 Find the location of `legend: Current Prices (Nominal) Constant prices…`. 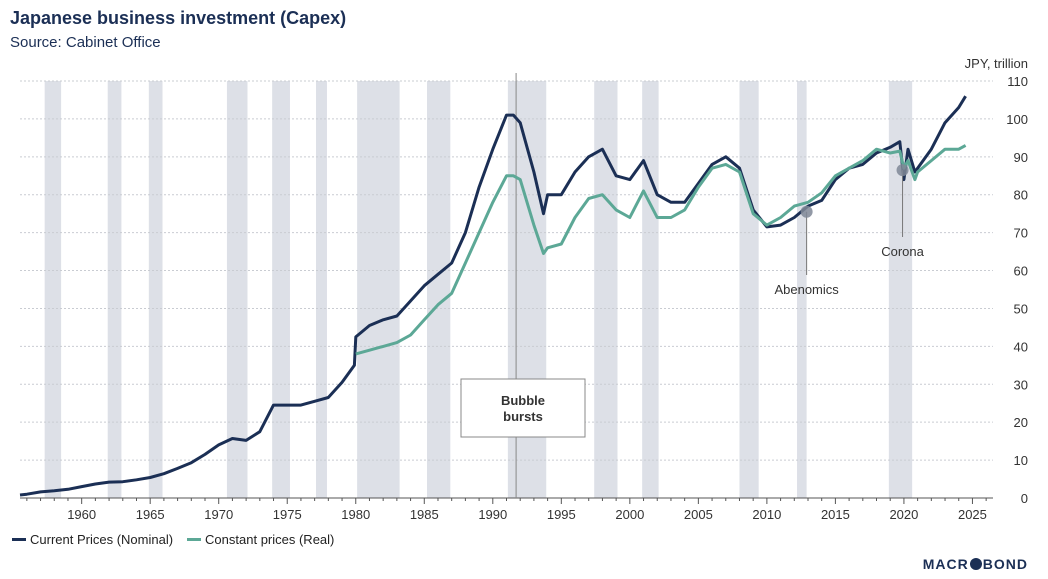

legend: Current Prices (Nominal) Constant prices… is located at coordinates (173, 539).